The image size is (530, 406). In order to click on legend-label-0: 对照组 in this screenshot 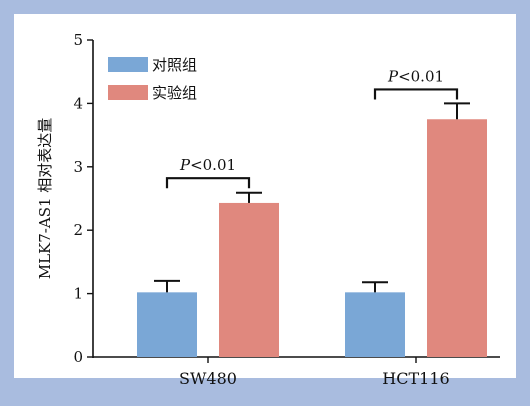, I will do `click(174, 65)`.